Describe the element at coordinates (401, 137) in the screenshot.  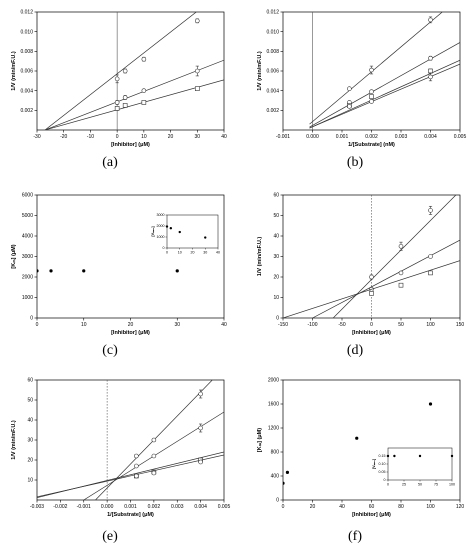
I see `x-tick-label: 0.003` at that location.